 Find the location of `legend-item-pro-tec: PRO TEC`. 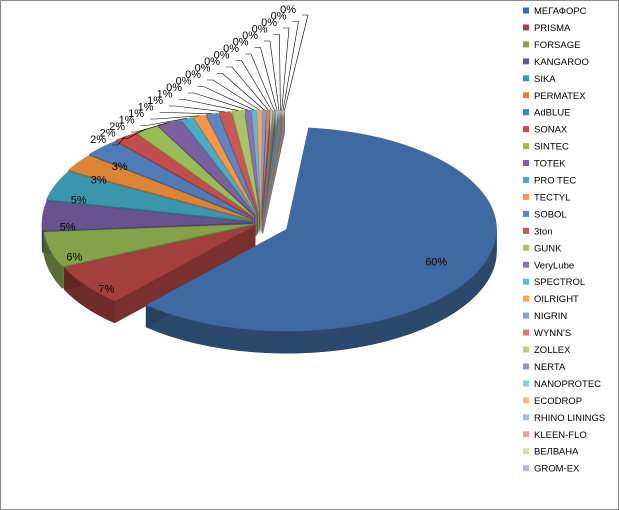

legend-item-pro-tec: PRO TEC is located at coordinates (549, 181).